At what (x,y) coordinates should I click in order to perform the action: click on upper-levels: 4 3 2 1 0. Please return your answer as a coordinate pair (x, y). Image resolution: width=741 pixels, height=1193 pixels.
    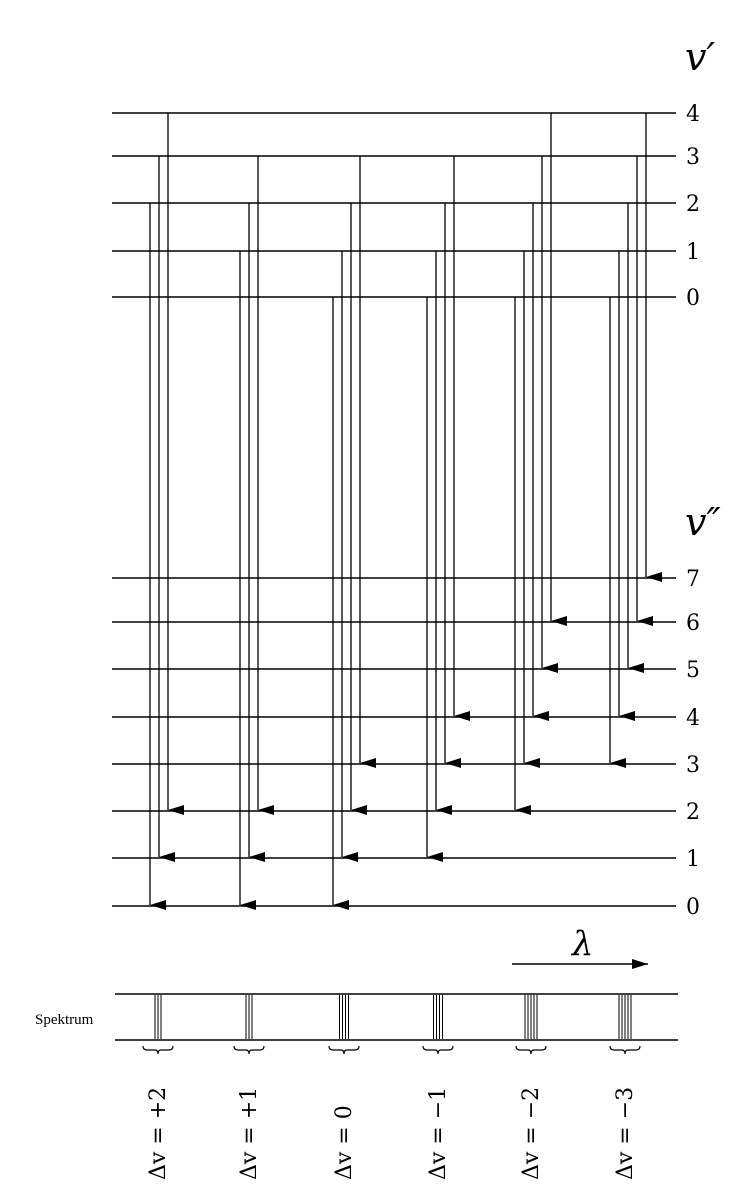
    Looking at the image, I should click on (406, 206).